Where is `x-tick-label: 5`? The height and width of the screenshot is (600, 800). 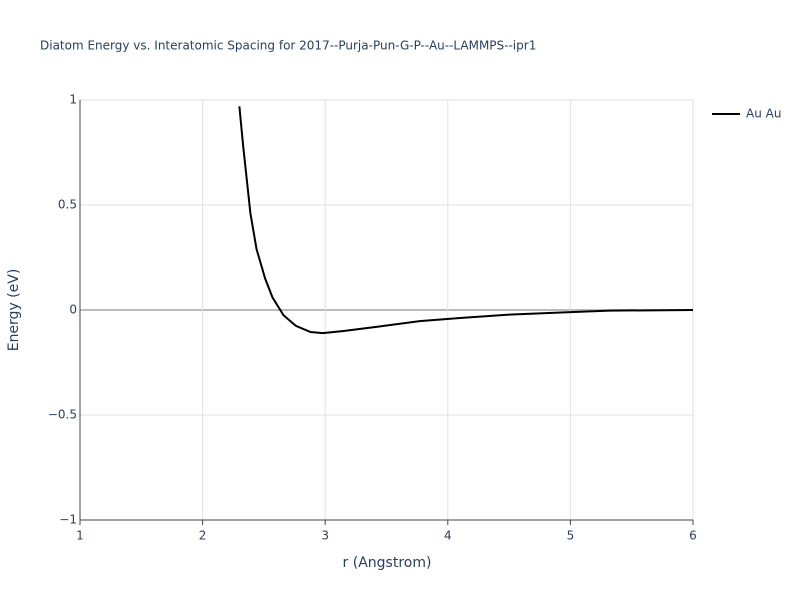 x-tick-label: 5 is located at coordinates (571, 536).